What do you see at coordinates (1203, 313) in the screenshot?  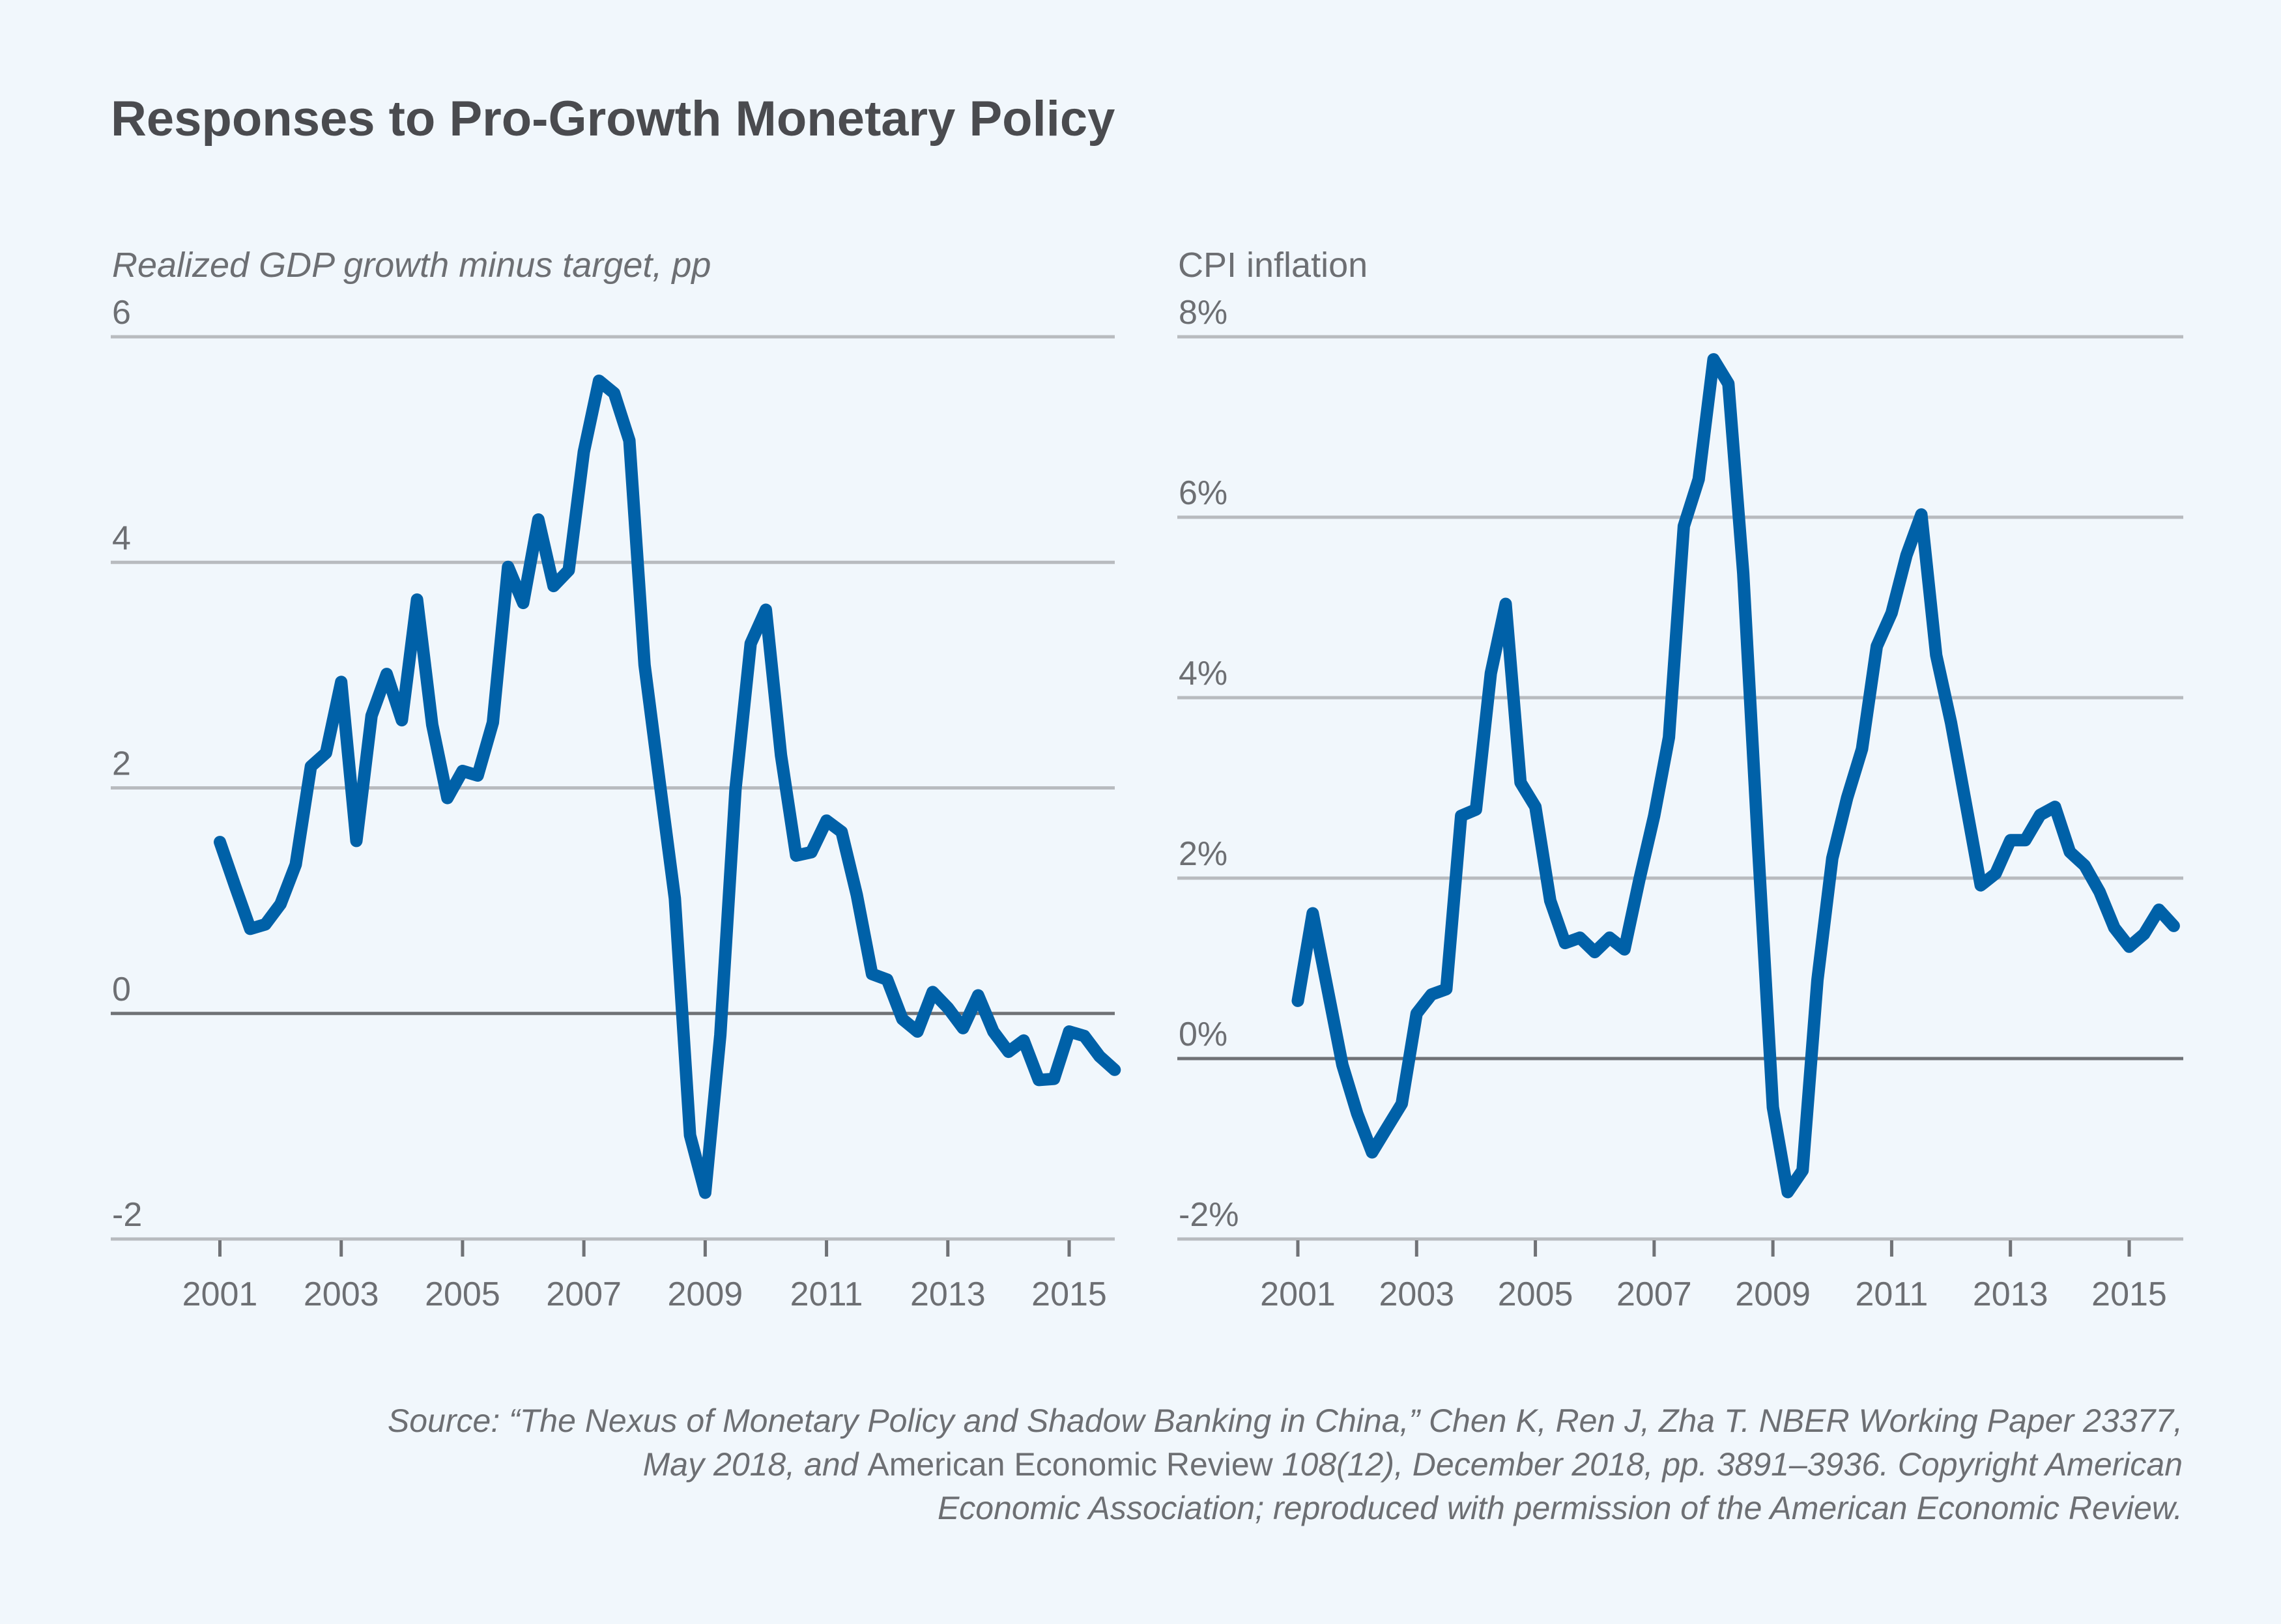 I see `cpi-y-tick-label: 8%` at bounding box center [1203, 313].